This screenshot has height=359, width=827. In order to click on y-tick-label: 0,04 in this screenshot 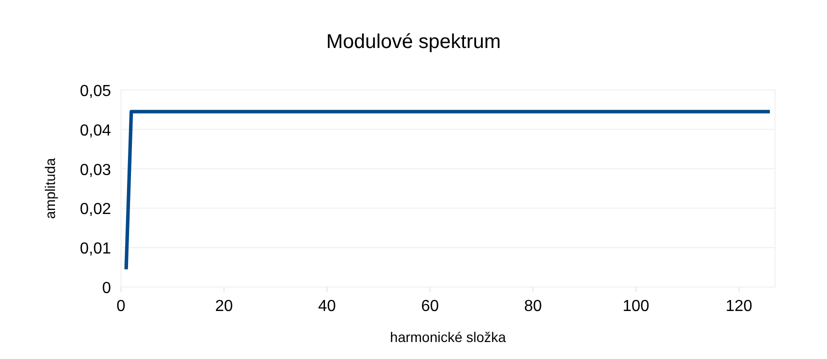, I will do `click(96, 131)`.